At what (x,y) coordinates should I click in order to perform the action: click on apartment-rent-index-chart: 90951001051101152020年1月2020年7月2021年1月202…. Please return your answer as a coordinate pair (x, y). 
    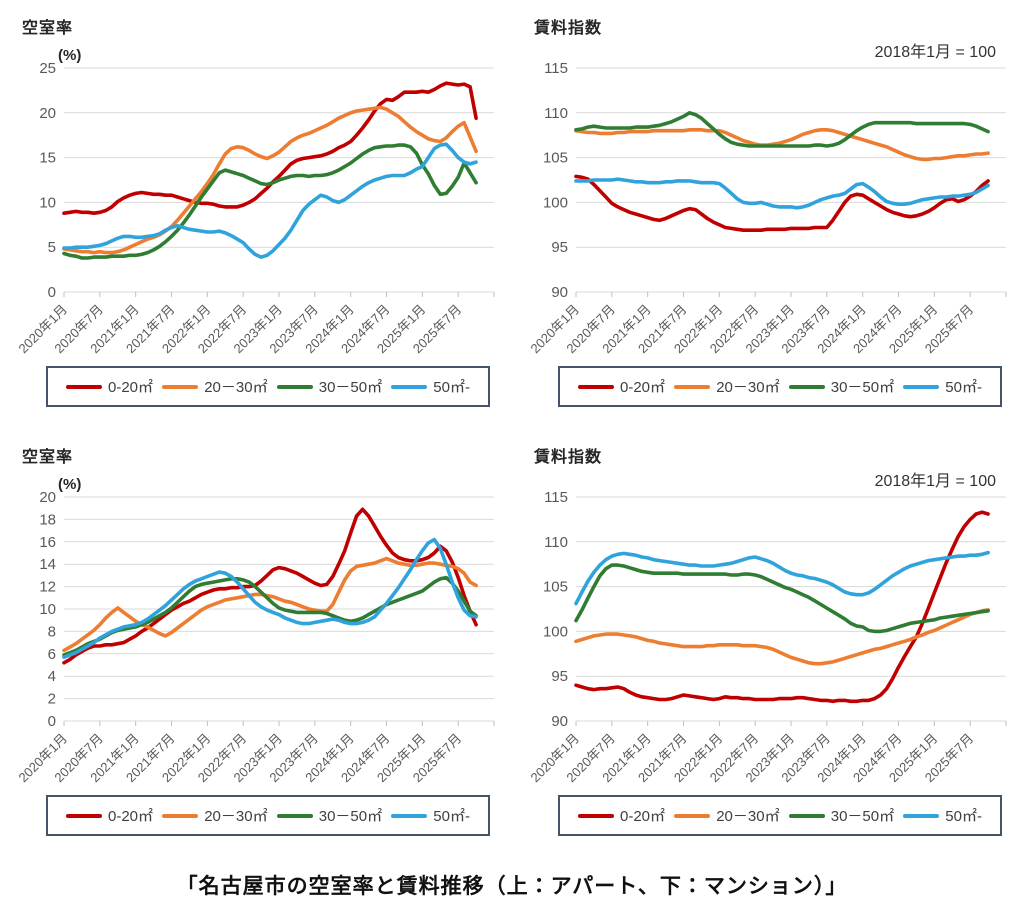
    Looking at the image, I should click on (767, 208).